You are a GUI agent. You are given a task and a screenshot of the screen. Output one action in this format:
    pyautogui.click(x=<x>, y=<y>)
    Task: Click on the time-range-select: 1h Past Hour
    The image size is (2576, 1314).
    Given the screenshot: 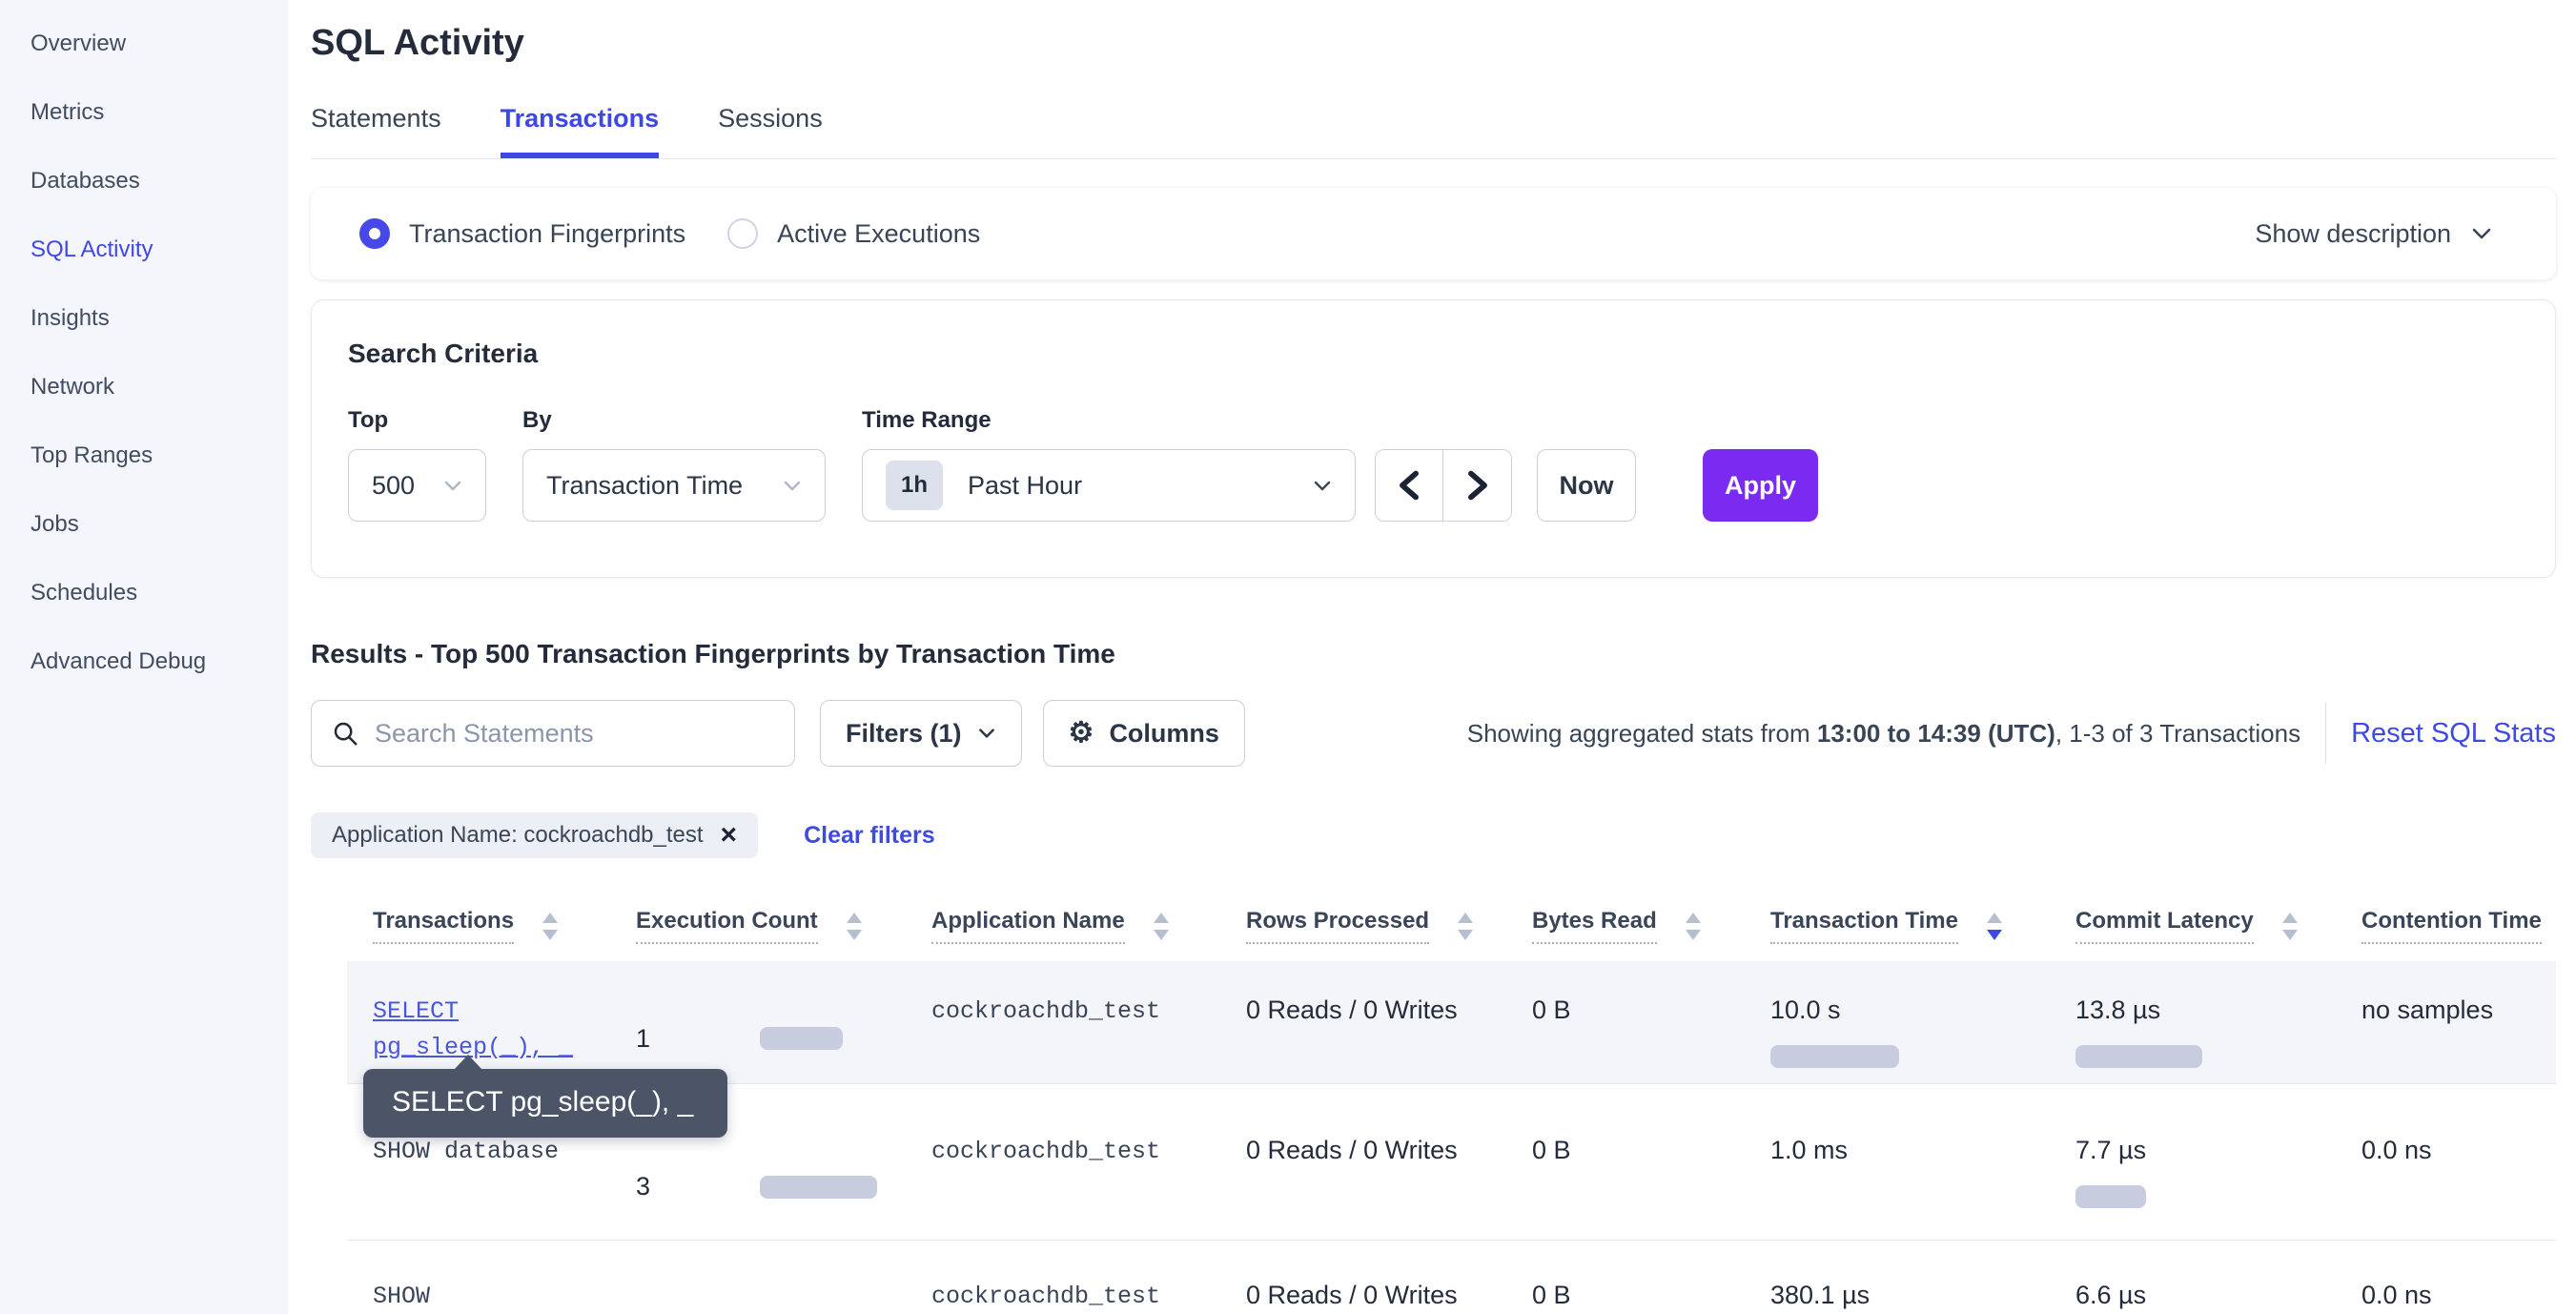 What is the action you would take?
    pyautogui.click(x=1109, y=485)
    